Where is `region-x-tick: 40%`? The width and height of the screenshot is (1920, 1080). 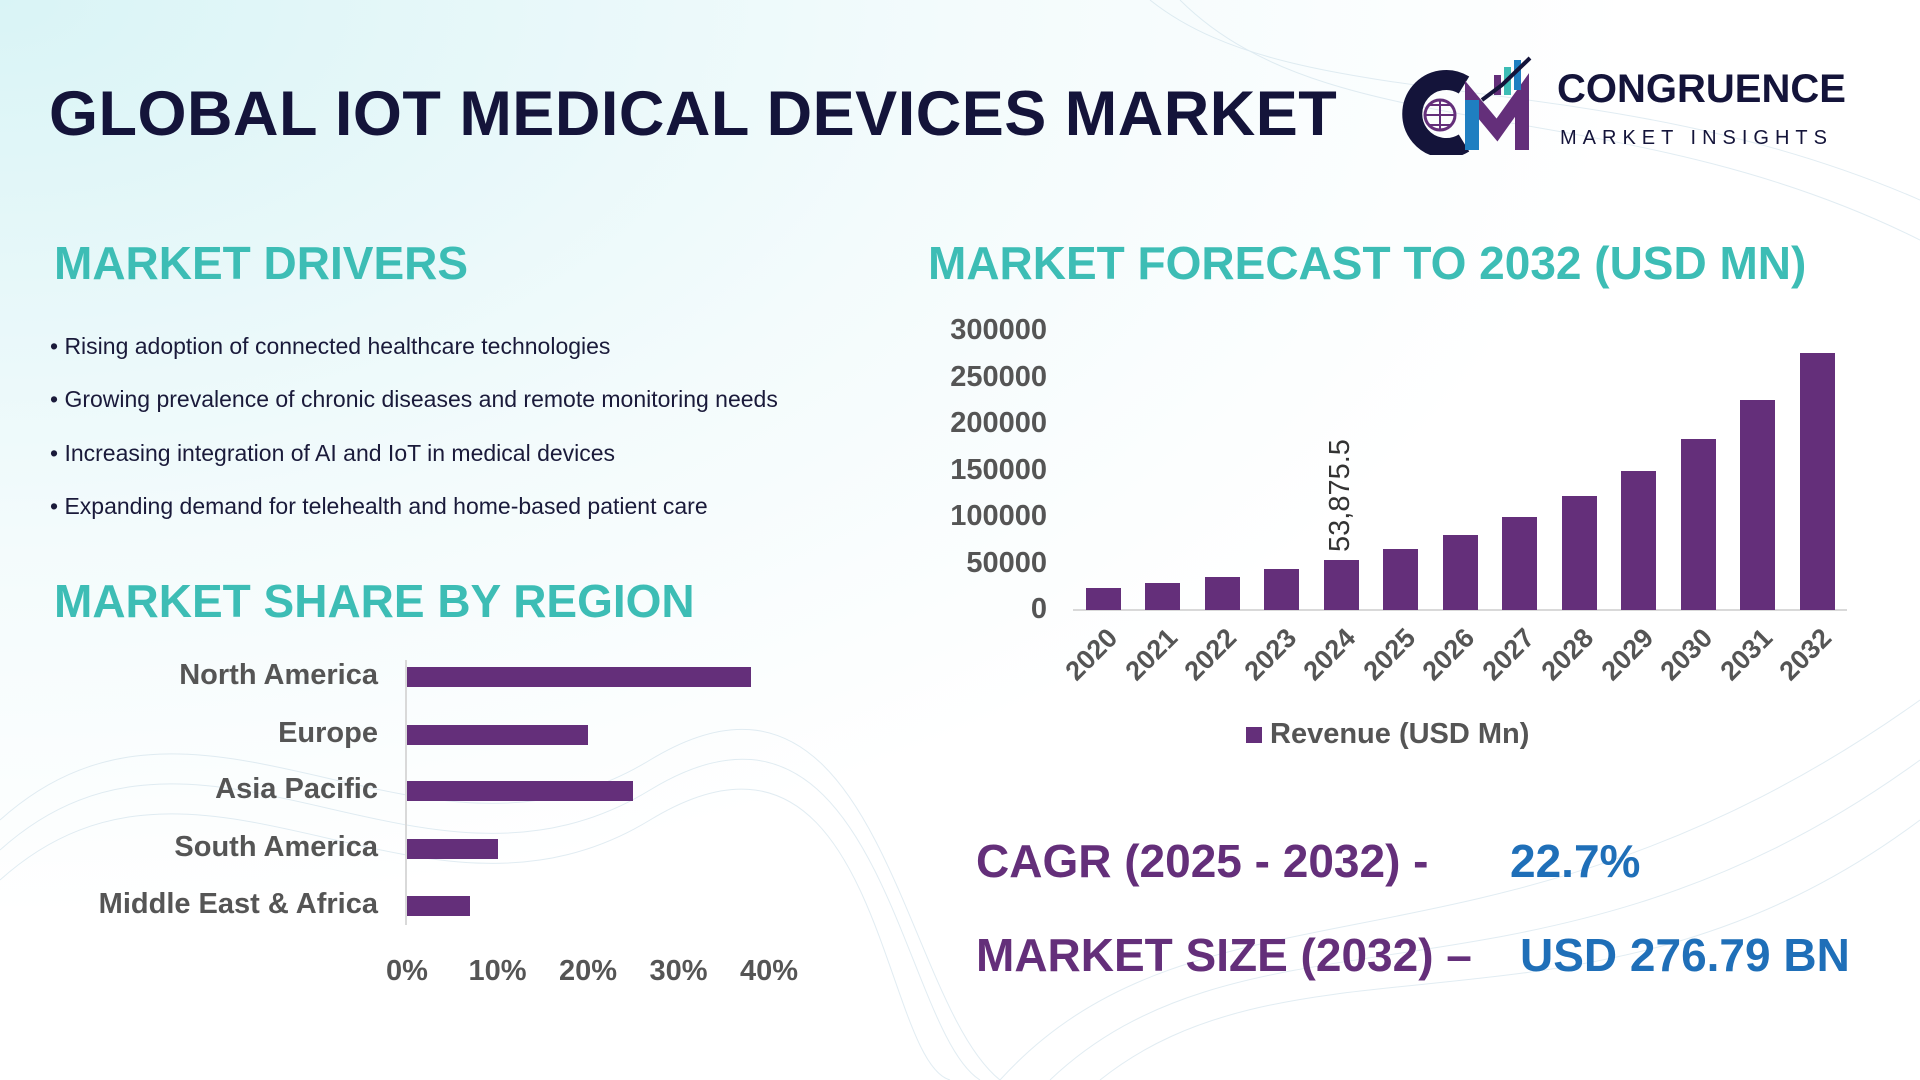
region-x-tick: 40% is located at coordinates (769, 971).